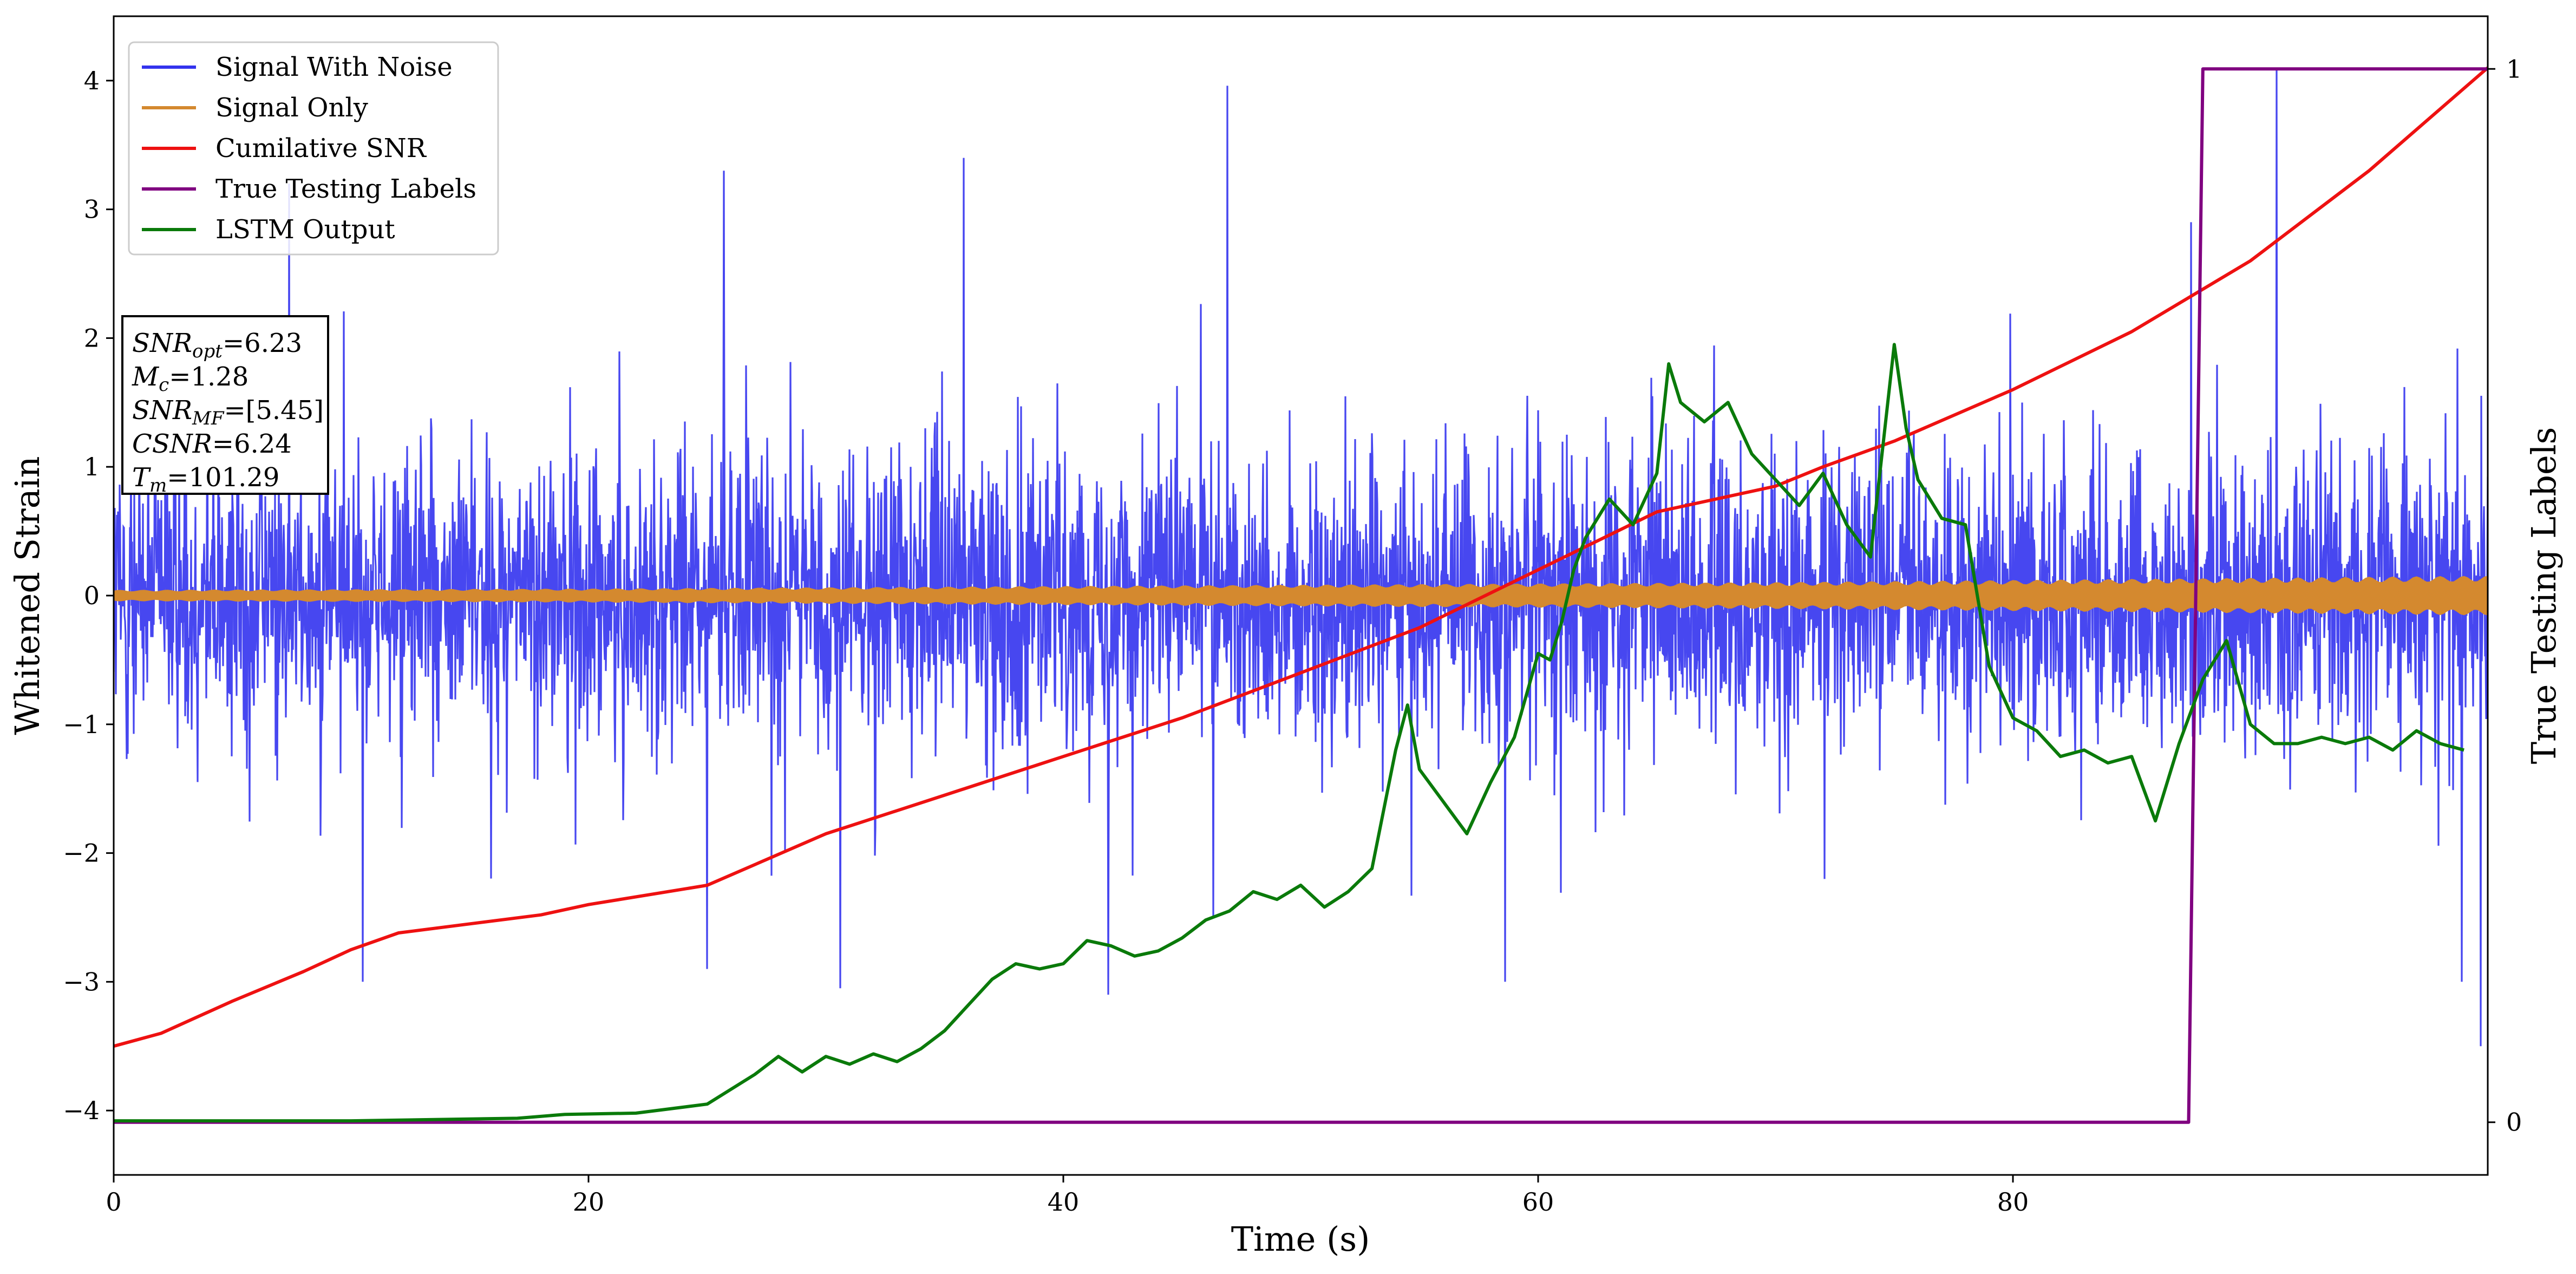 The width and height of the screenshot is (2576, 1274). Describe the element at coordinates (82, 853) in the screenshot. I see `y-tick-label: −2` at that location.